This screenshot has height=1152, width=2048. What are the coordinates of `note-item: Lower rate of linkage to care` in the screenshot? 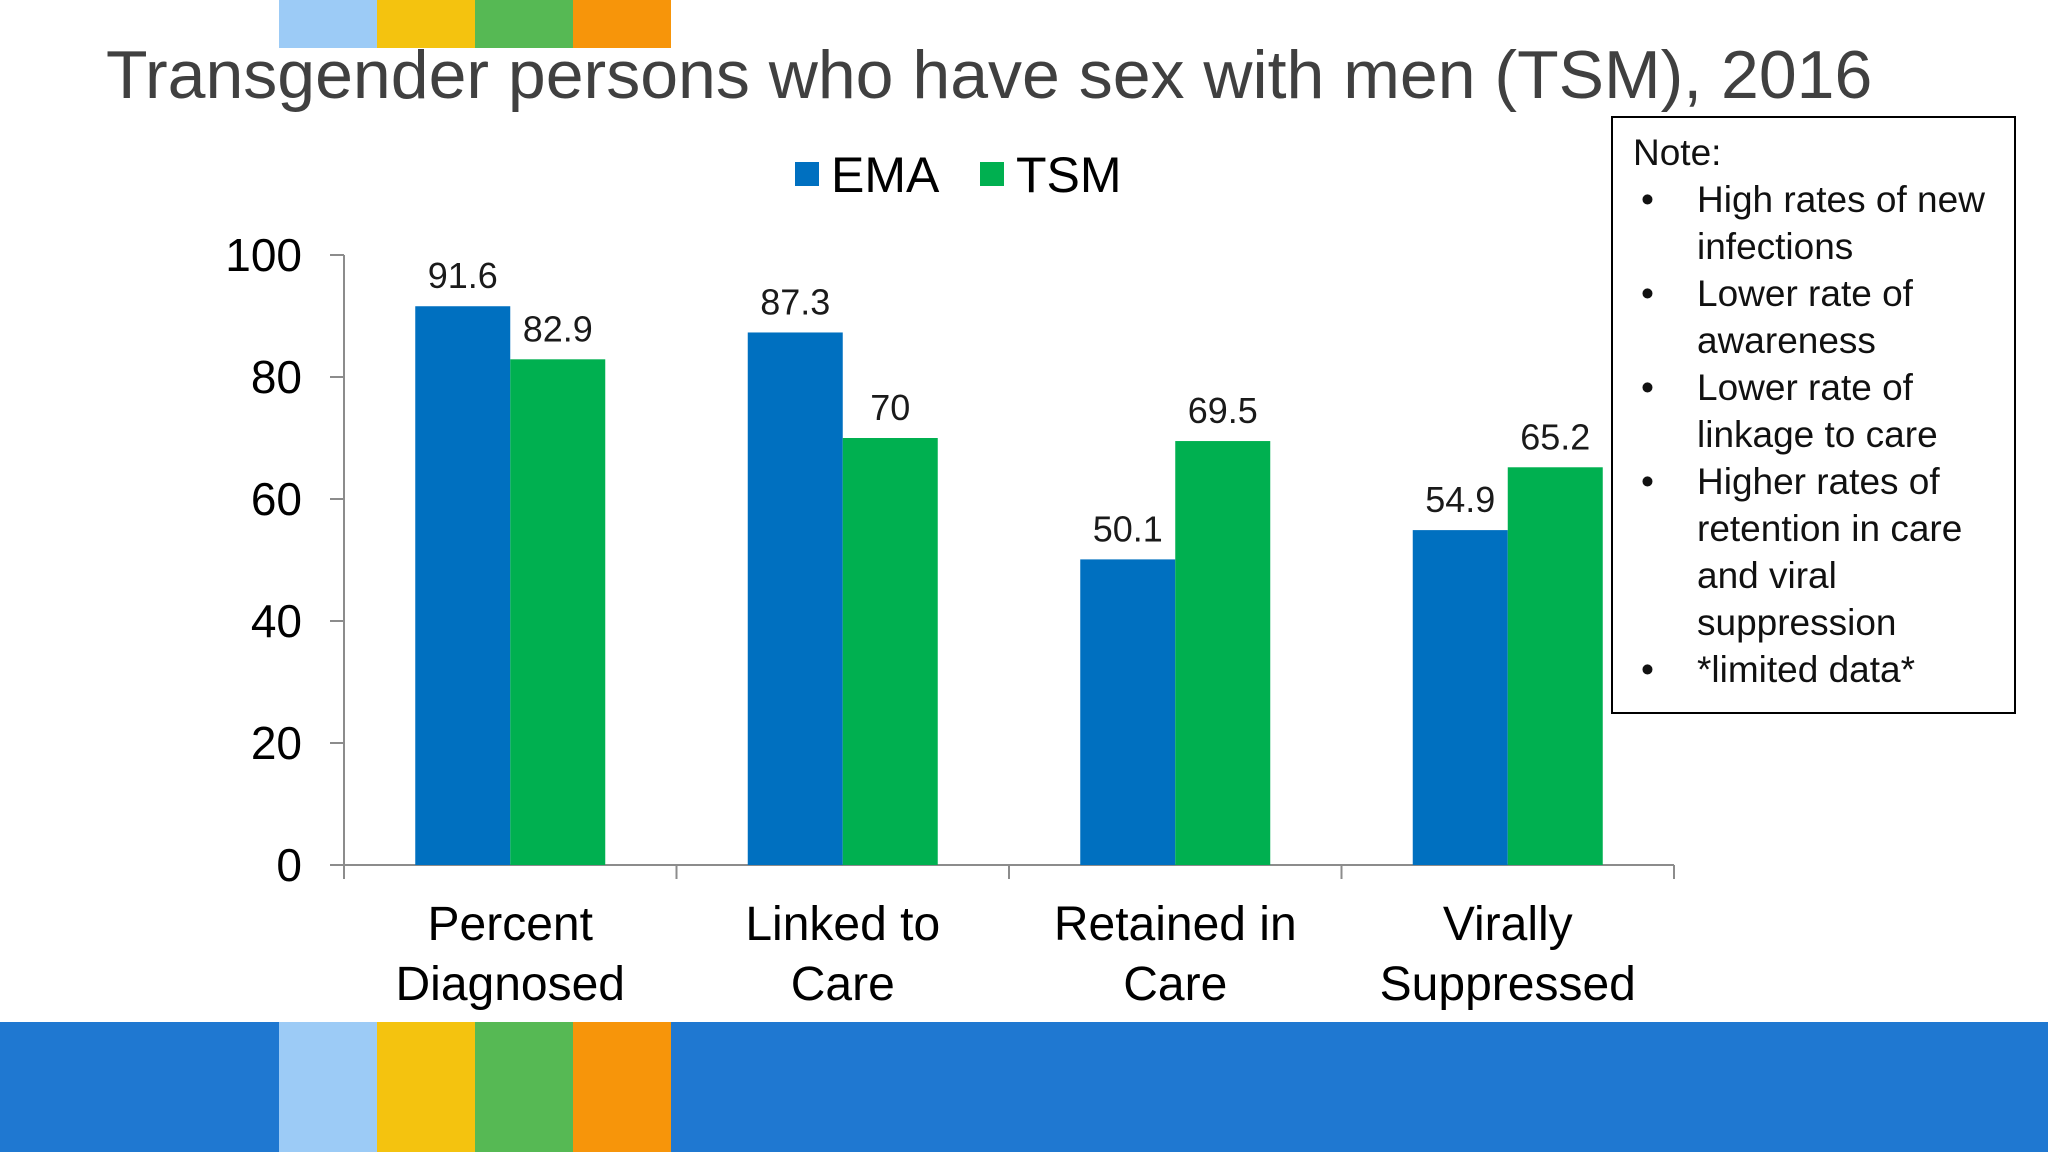 It's located at (1815, 412).